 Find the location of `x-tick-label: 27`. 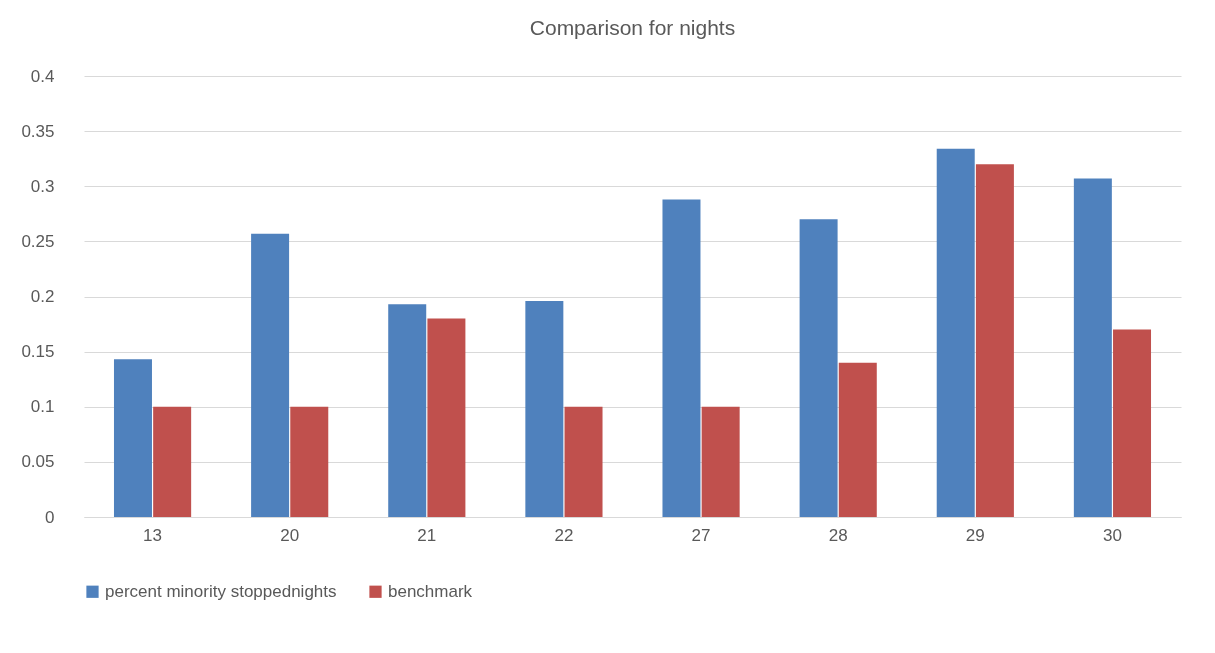

x-tick-label: 27 is located at coordinates (701, 535).